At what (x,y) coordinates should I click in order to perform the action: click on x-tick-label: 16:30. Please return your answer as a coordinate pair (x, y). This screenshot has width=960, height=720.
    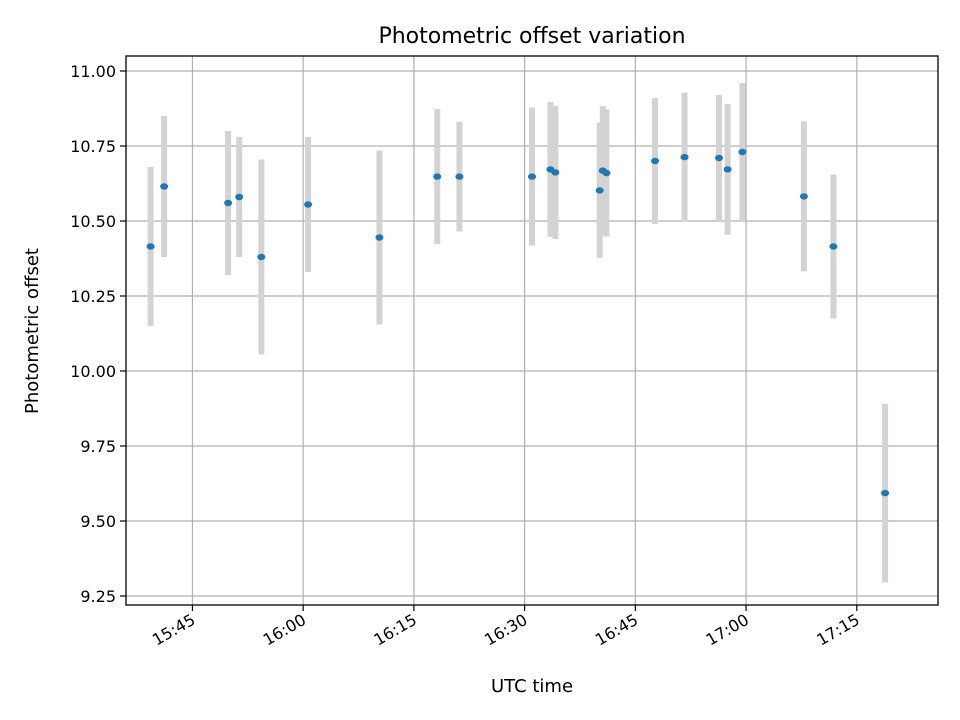
    Looking at the image, I should click on (505, 630).